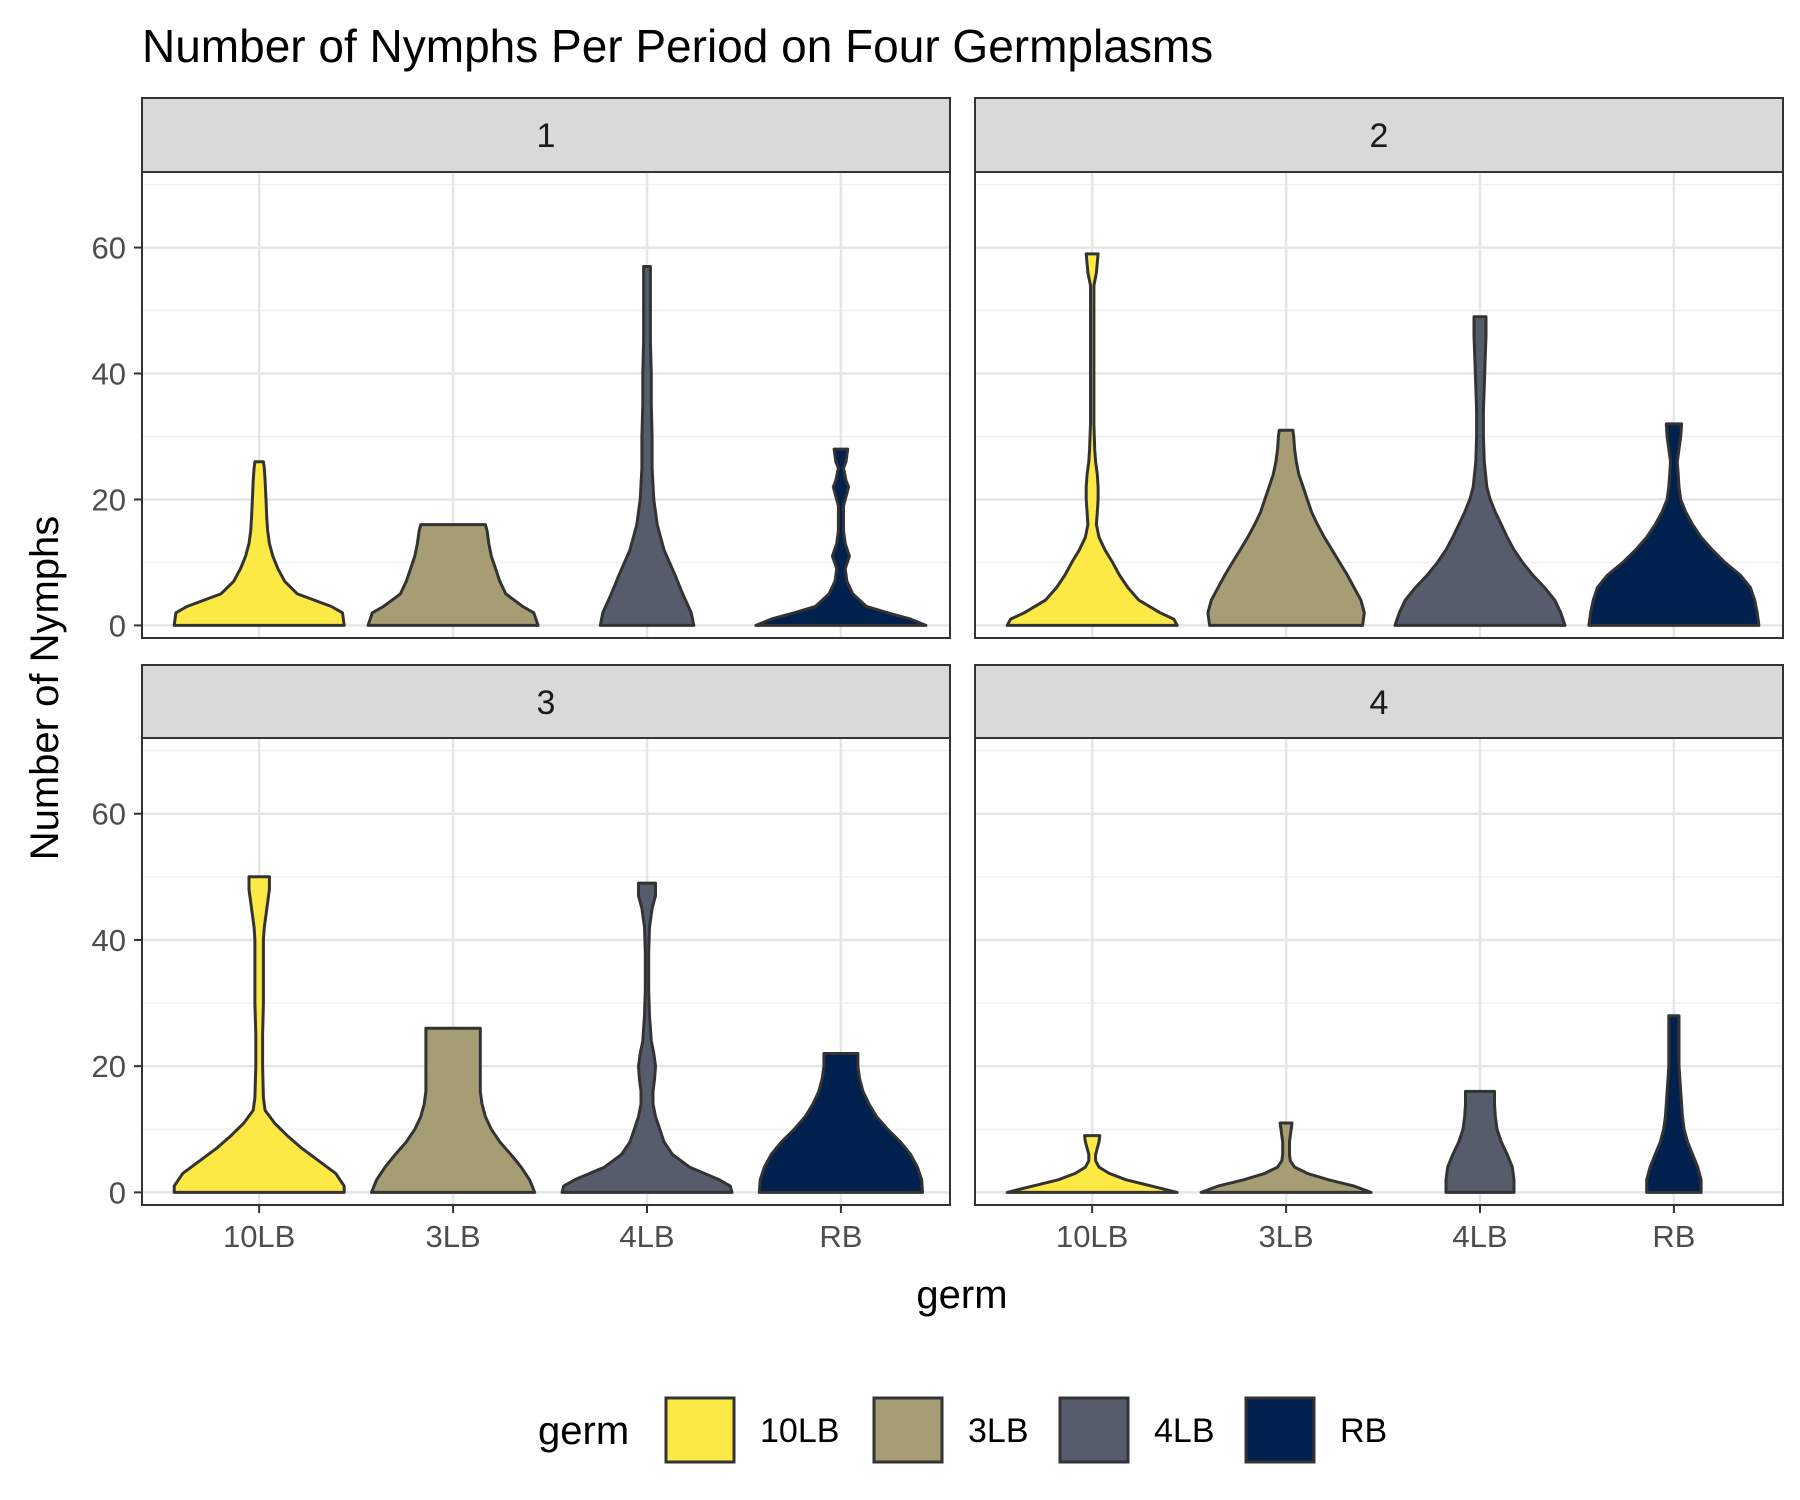  Describe the element at coordinates (962, 1430) in the screenshot. I see `legend: germ 10LB 3LB 4LB RB` at that location.